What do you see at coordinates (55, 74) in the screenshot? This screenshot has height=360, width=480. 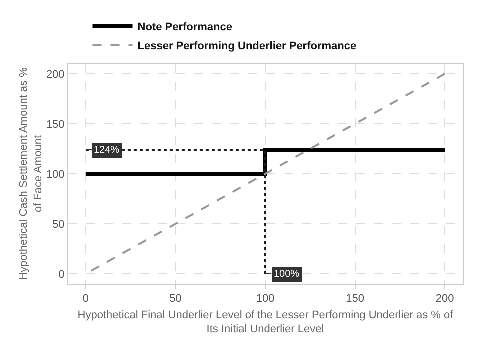 I see `y-tick-label: 200` at bounding box center [55, 74].